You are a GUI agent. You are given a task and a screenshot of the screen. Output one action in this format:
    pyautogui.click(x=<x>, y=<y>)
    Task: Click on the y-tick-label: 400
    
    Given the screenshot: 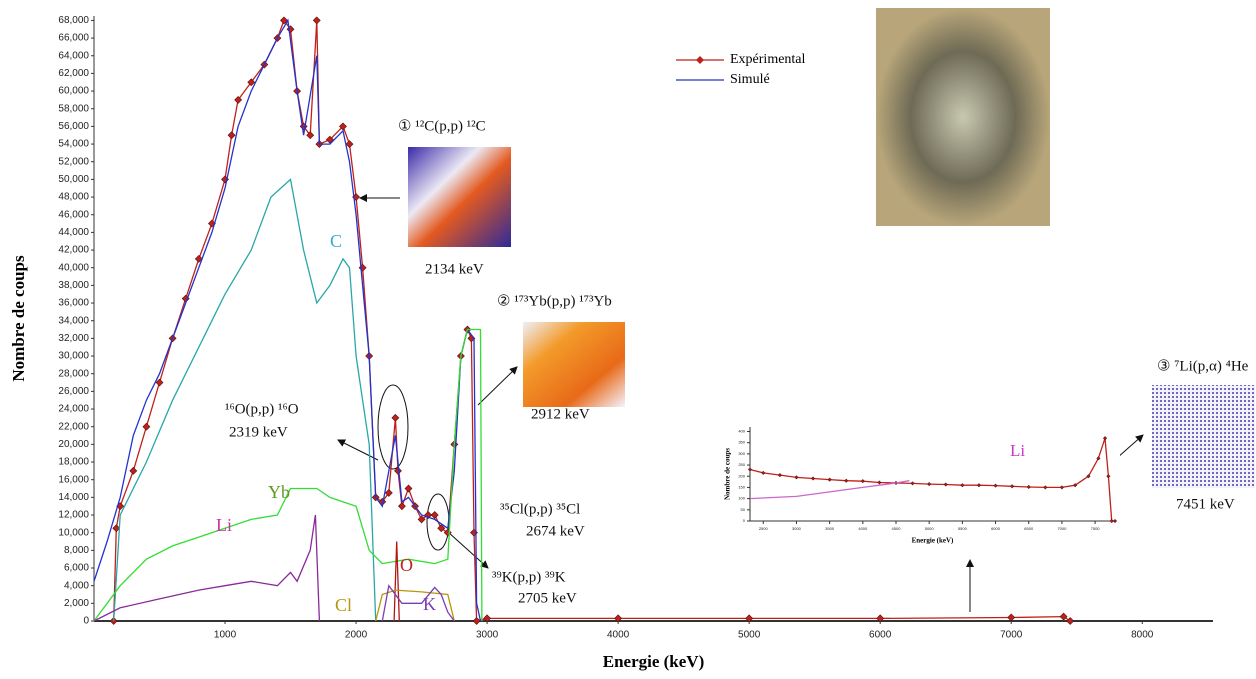 What is the action you would take?
    pyautogui.click(x=741, y=431)
    